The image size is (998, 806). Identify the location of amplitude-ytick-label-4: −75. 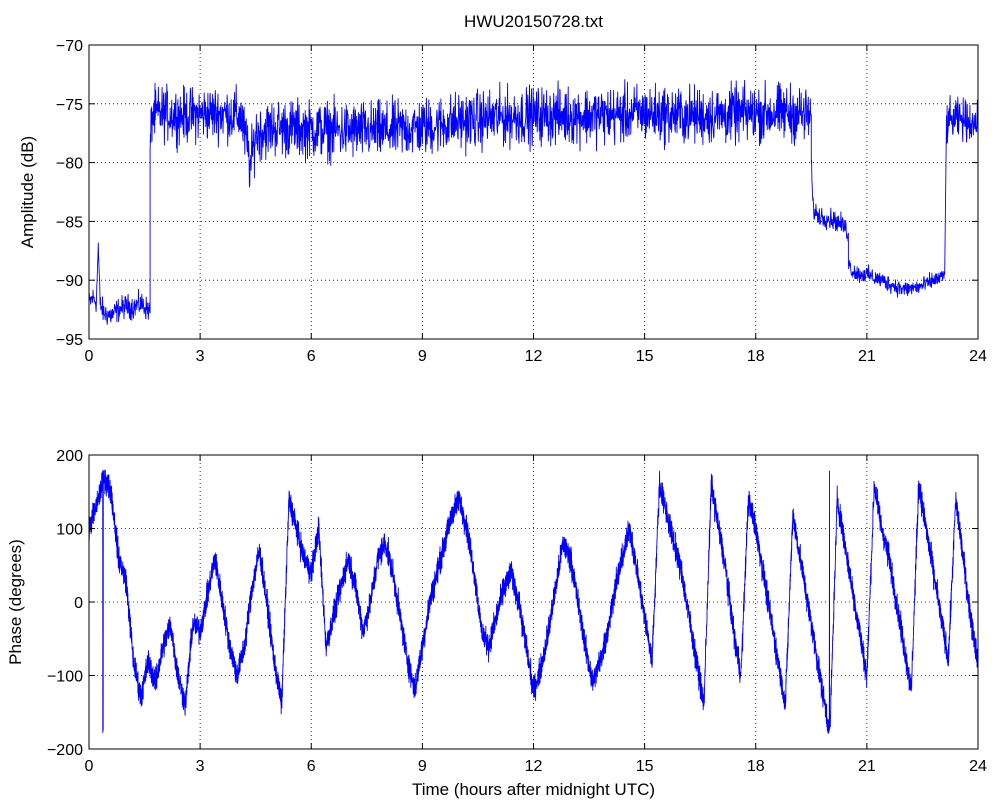
(69, 105).